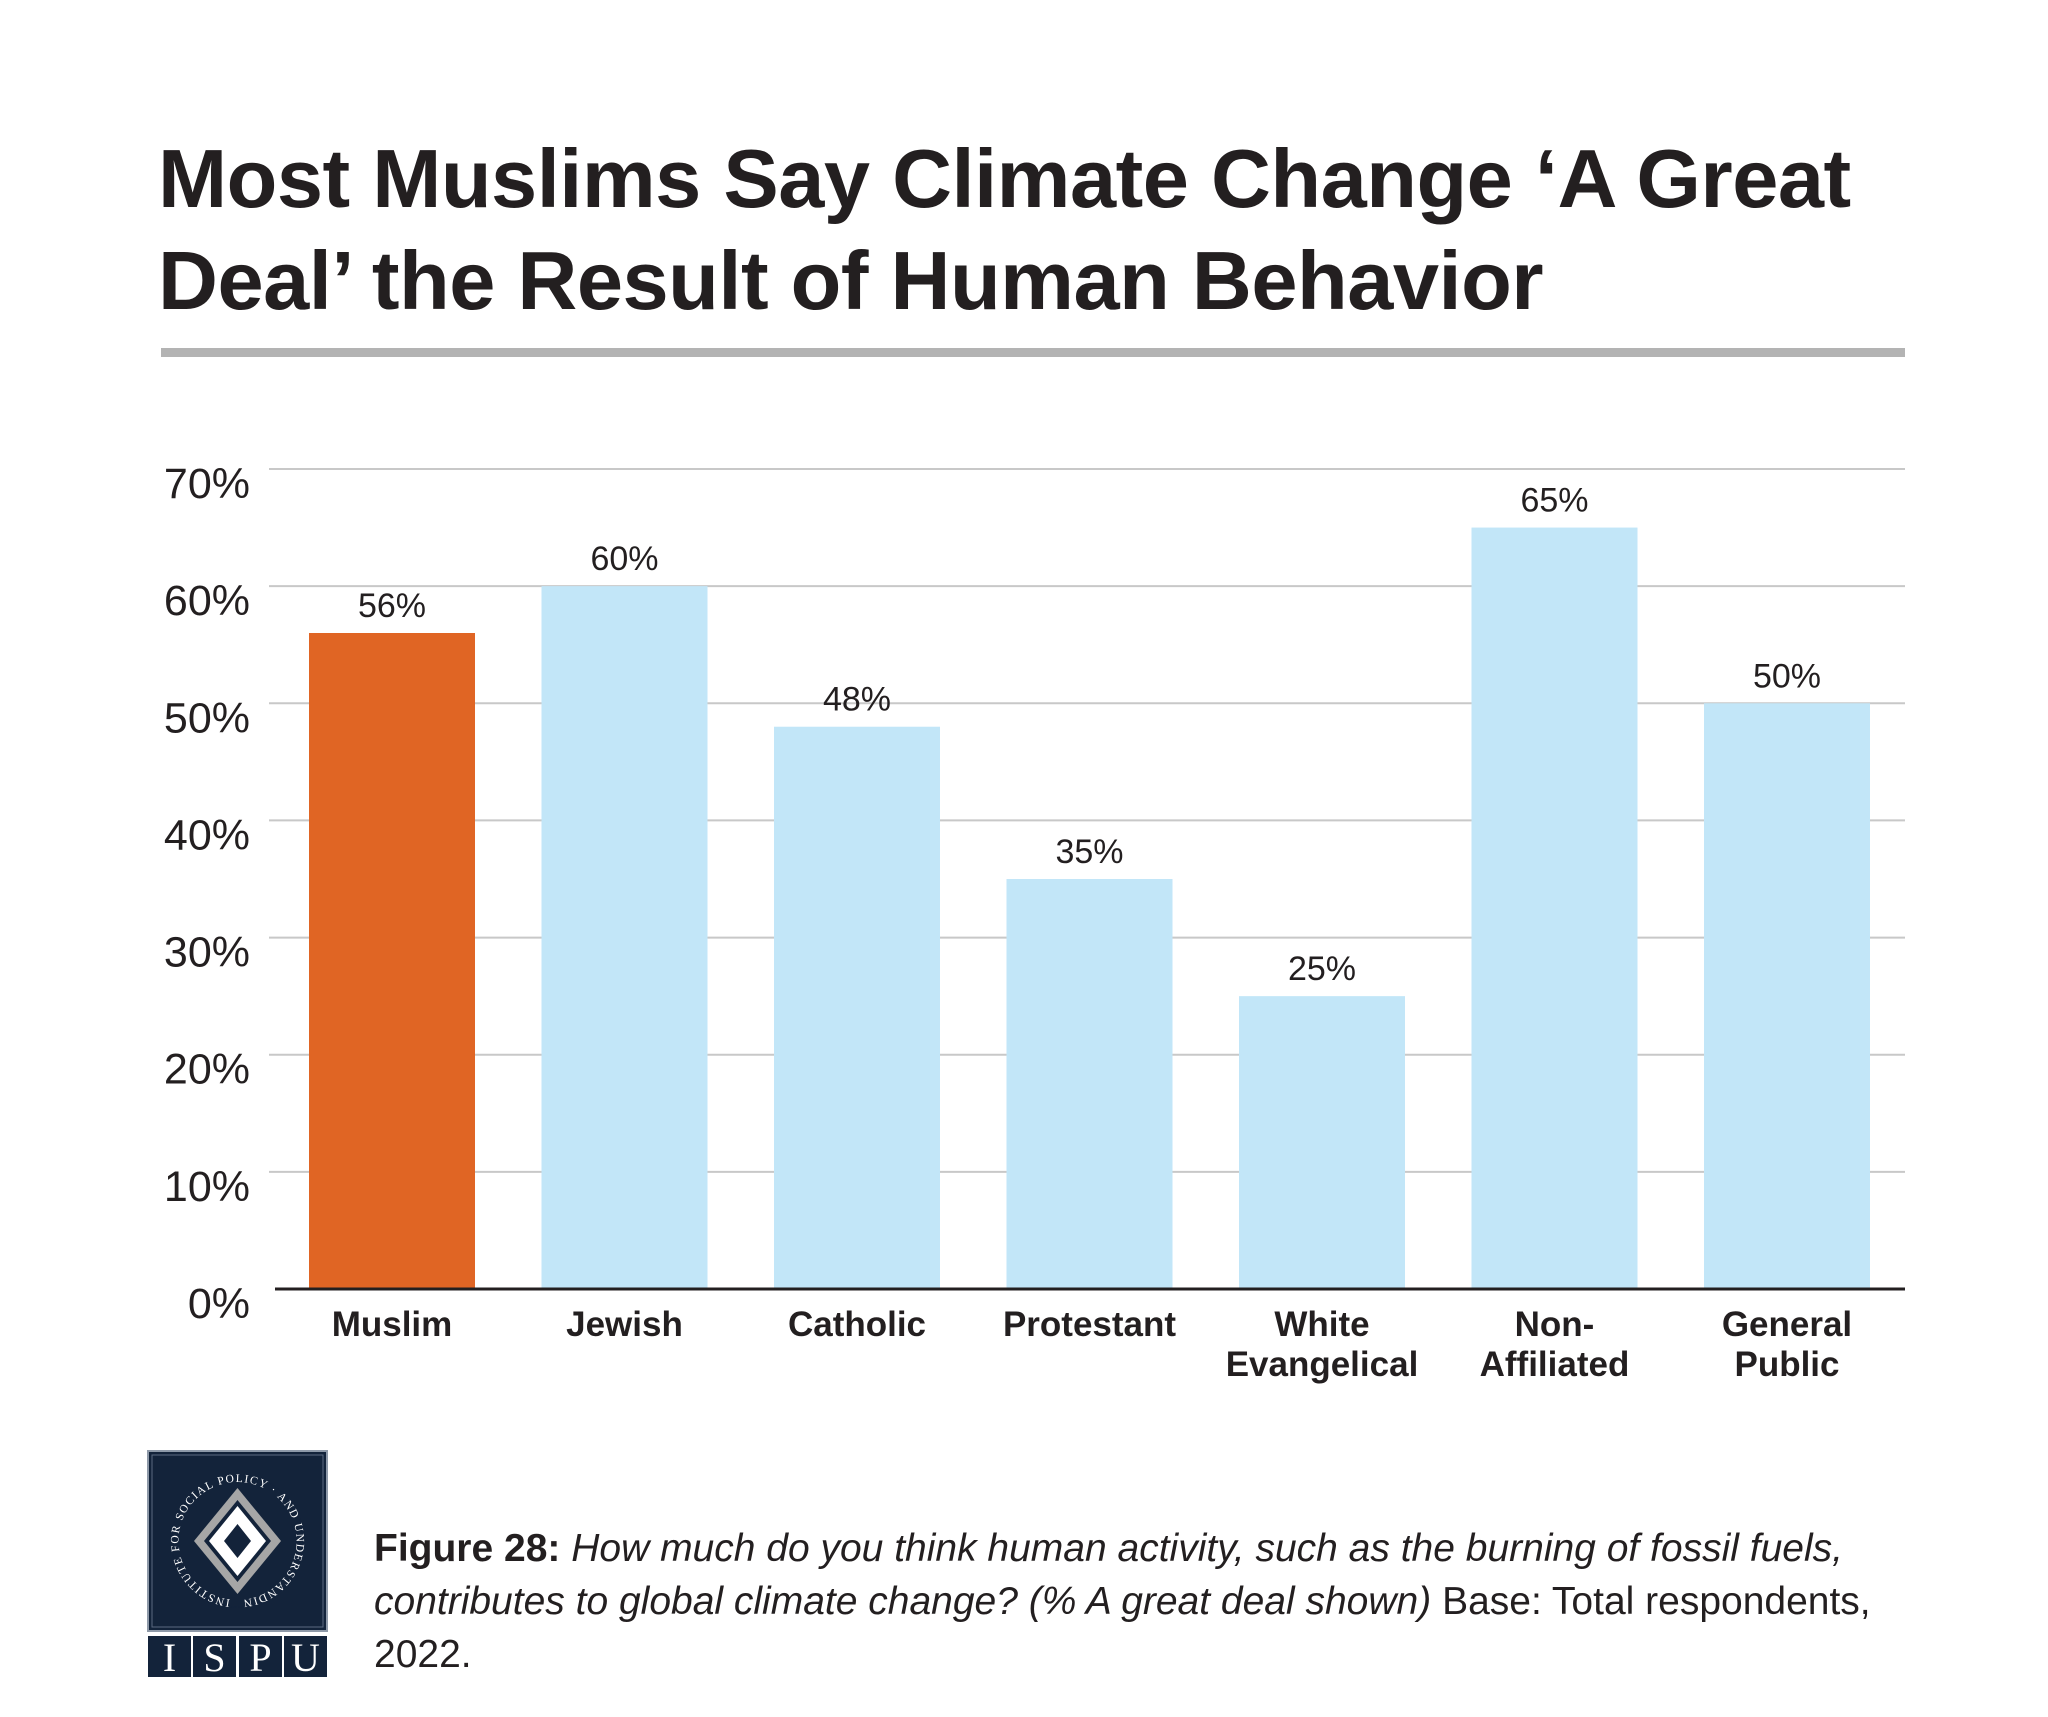  What do you see at coordinates (1122, 1628) in the screenshot?
I see `figure-base: Base: Total respondents, 2022.` at bounding box center [1122, 1628].